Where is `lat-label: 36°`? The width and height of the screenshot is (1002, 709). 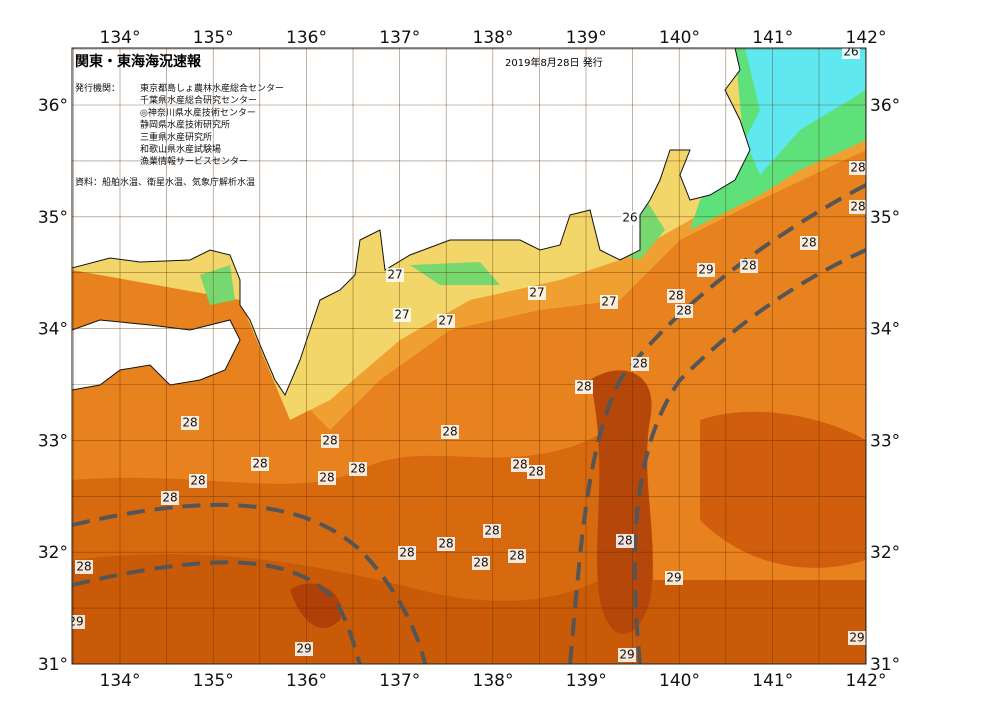
lat-label: 36° is located at coordinates (885, 106).